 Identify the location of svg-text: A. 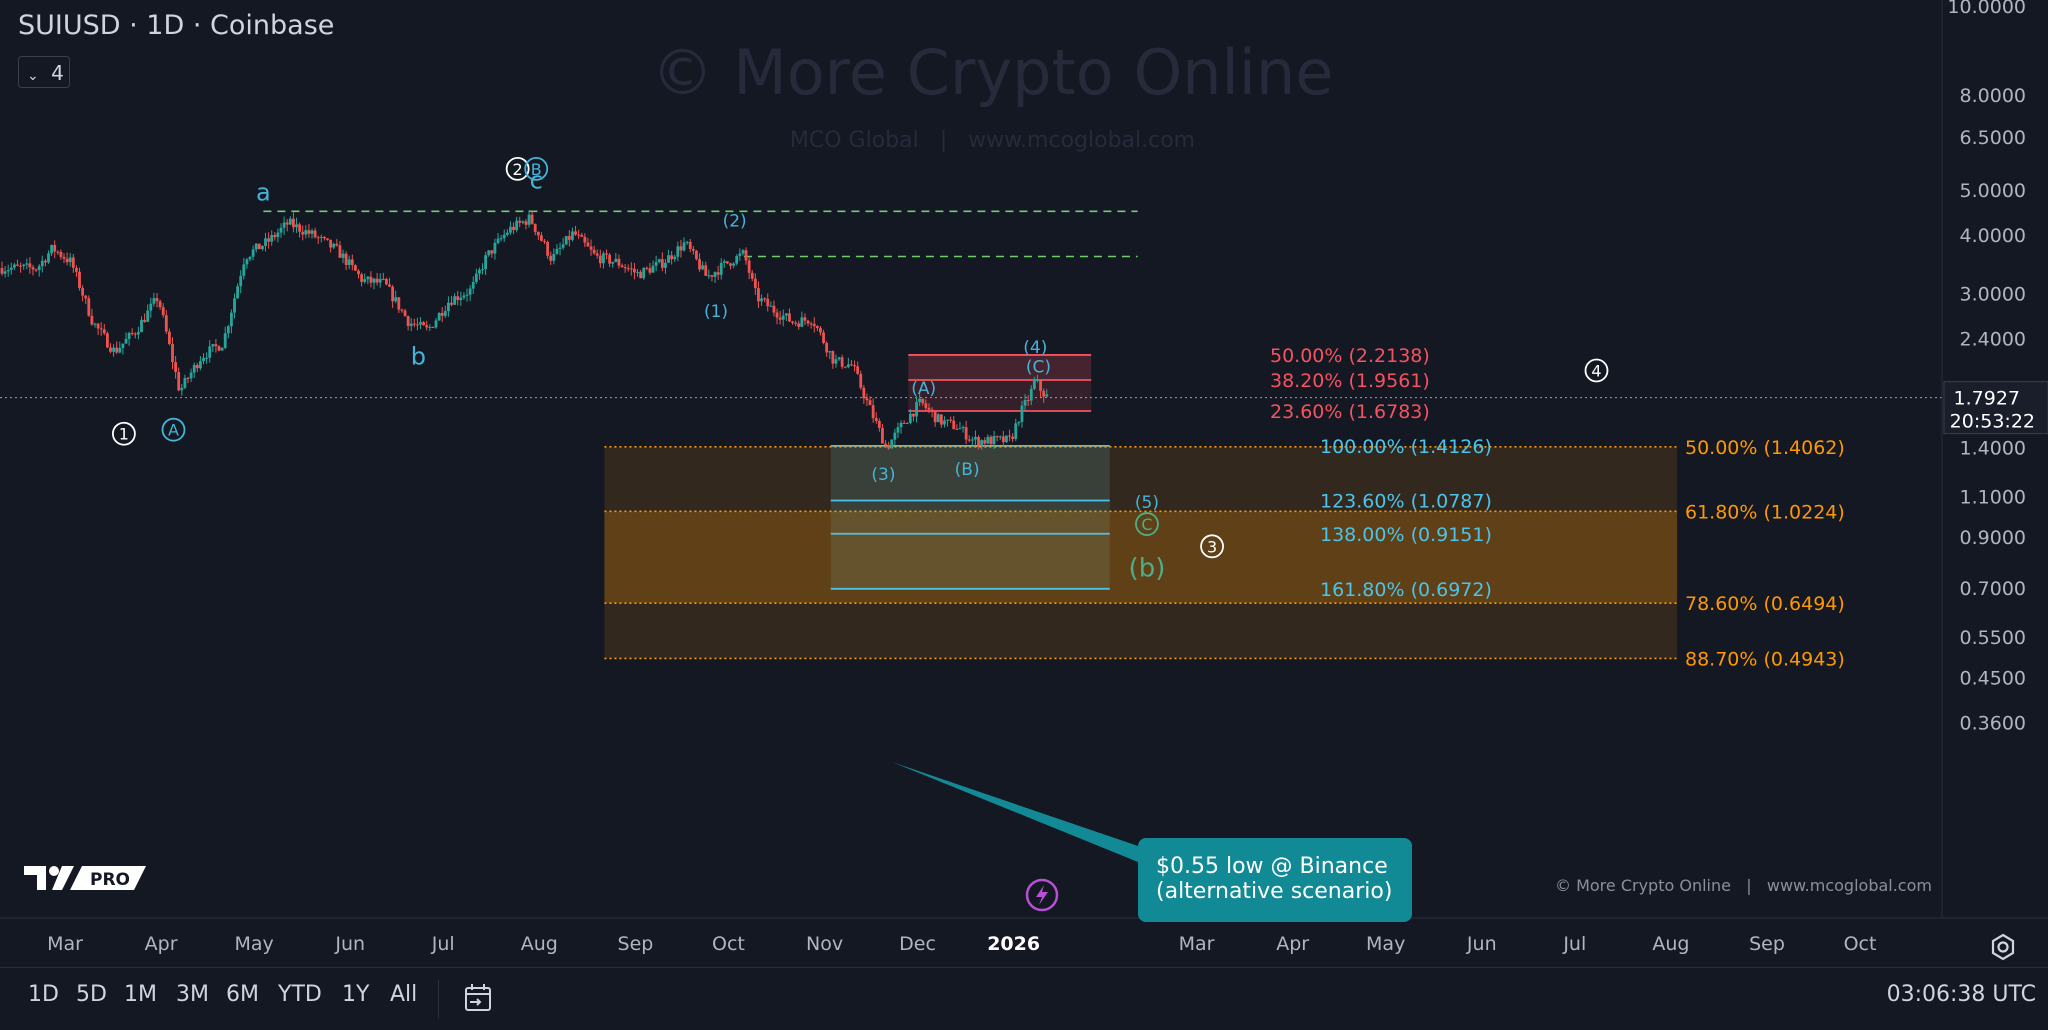
(173, 430).